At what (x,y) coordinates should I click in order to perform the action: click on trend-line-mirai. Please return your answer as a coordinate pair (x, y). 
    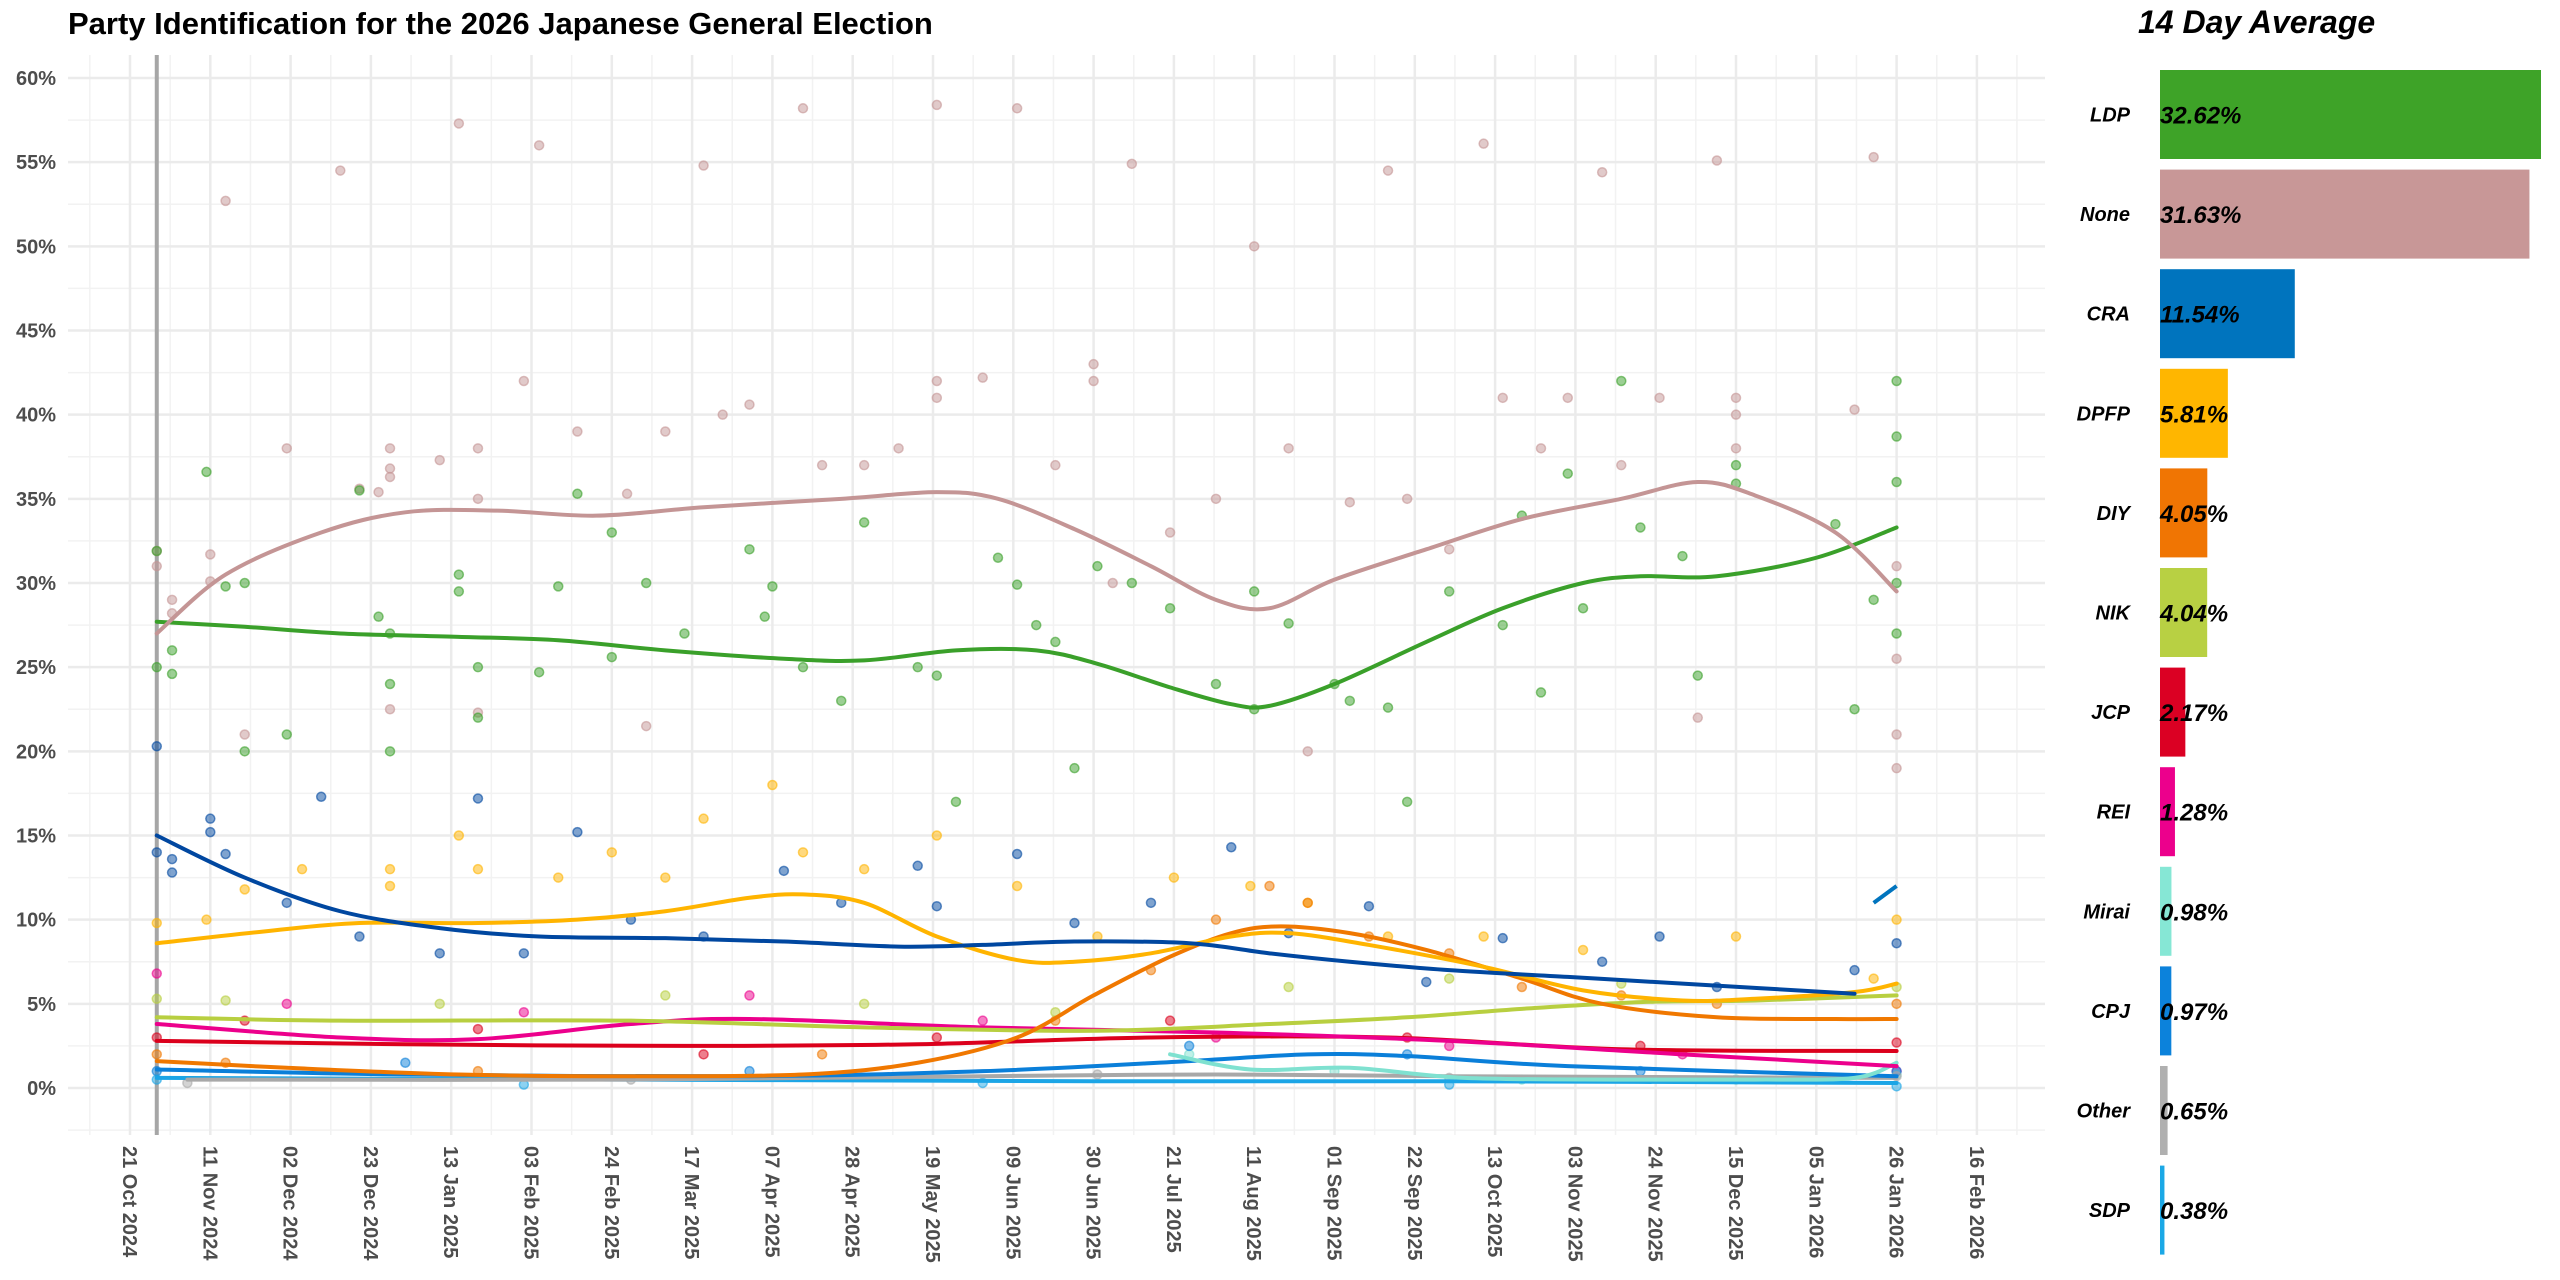
    Looking at the image, I should click on (1533, 1067).